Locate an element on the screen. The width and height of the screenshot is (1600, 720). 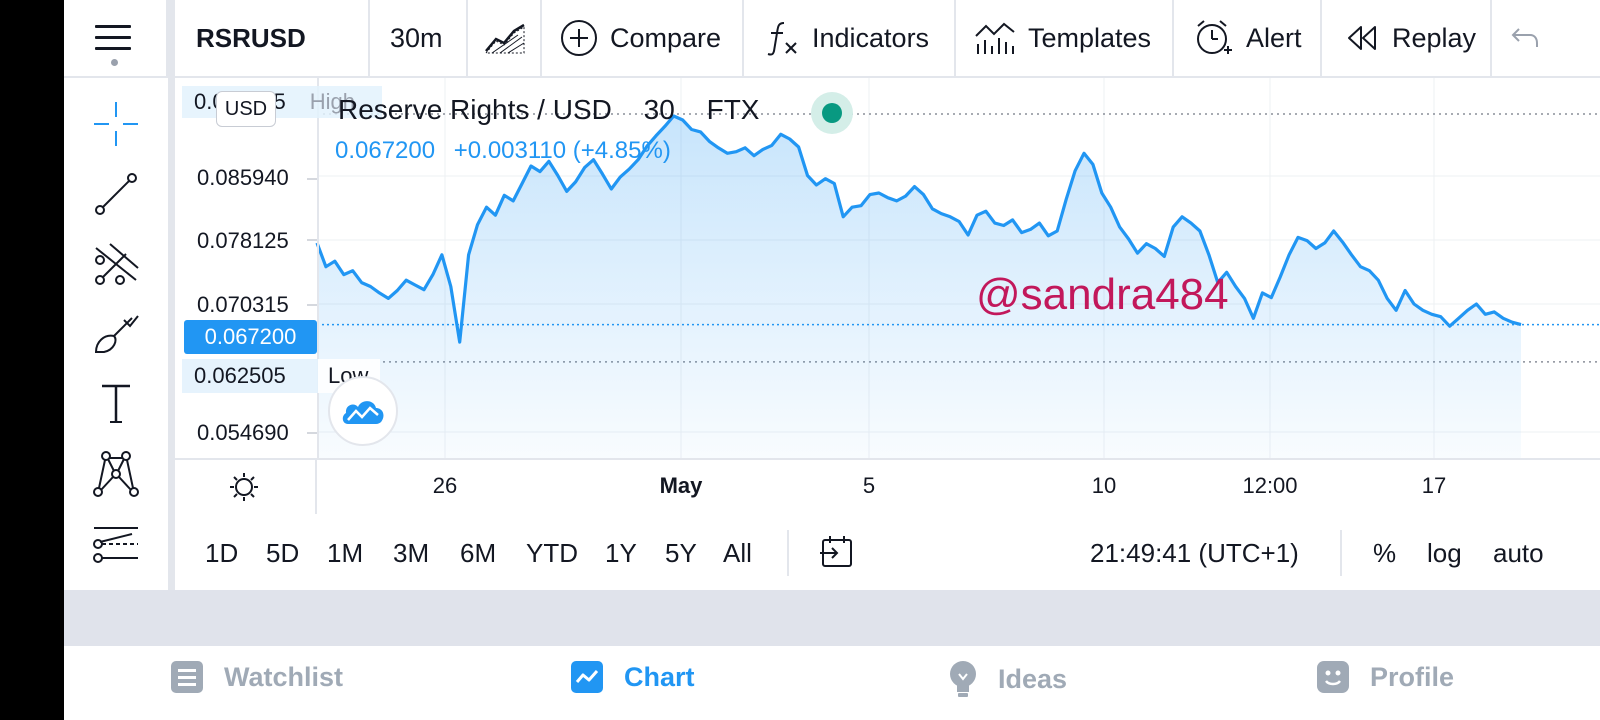
notification-dot is located at coordinates (114, 62).